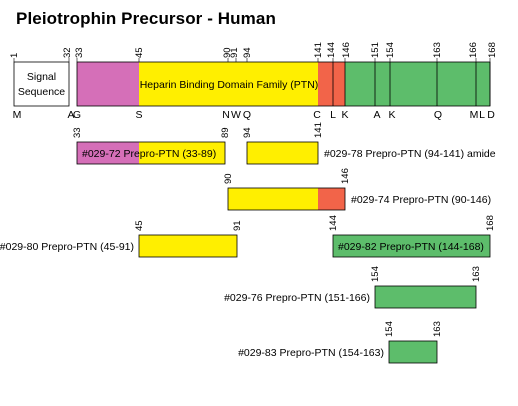 The image size is (518, 406). I want to click on position-label-33: 33, so click(79, 52).